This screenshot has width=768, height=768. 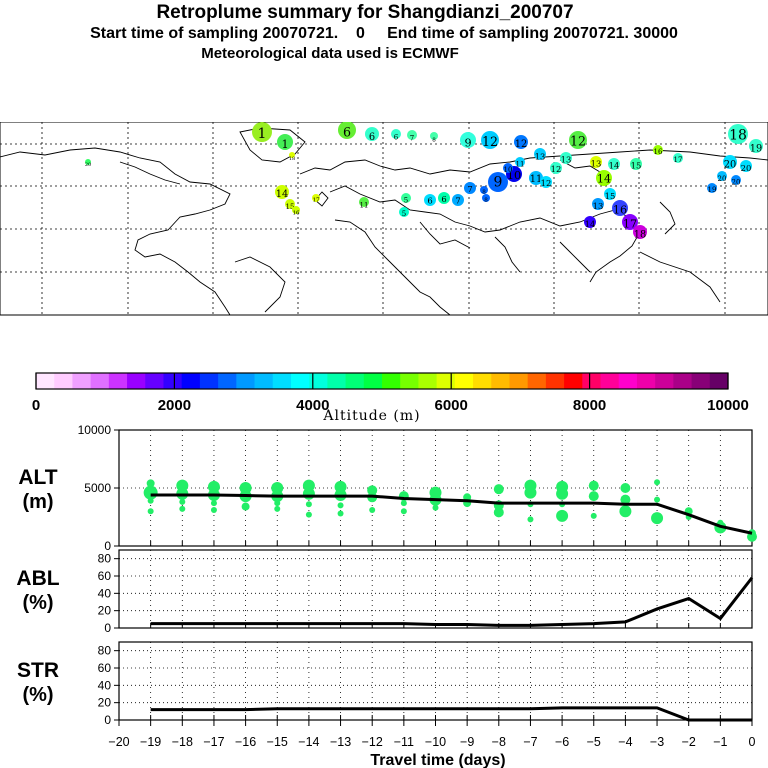 I want to click on y-axis-label-str: STR, so click(x=38, y=670).